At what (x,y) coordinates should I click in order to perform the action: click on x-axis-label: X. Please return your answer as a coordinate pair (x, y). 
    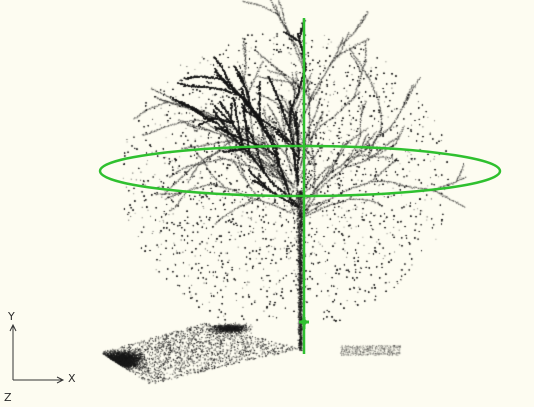
    Looking at the image, I should click on (72, 378).